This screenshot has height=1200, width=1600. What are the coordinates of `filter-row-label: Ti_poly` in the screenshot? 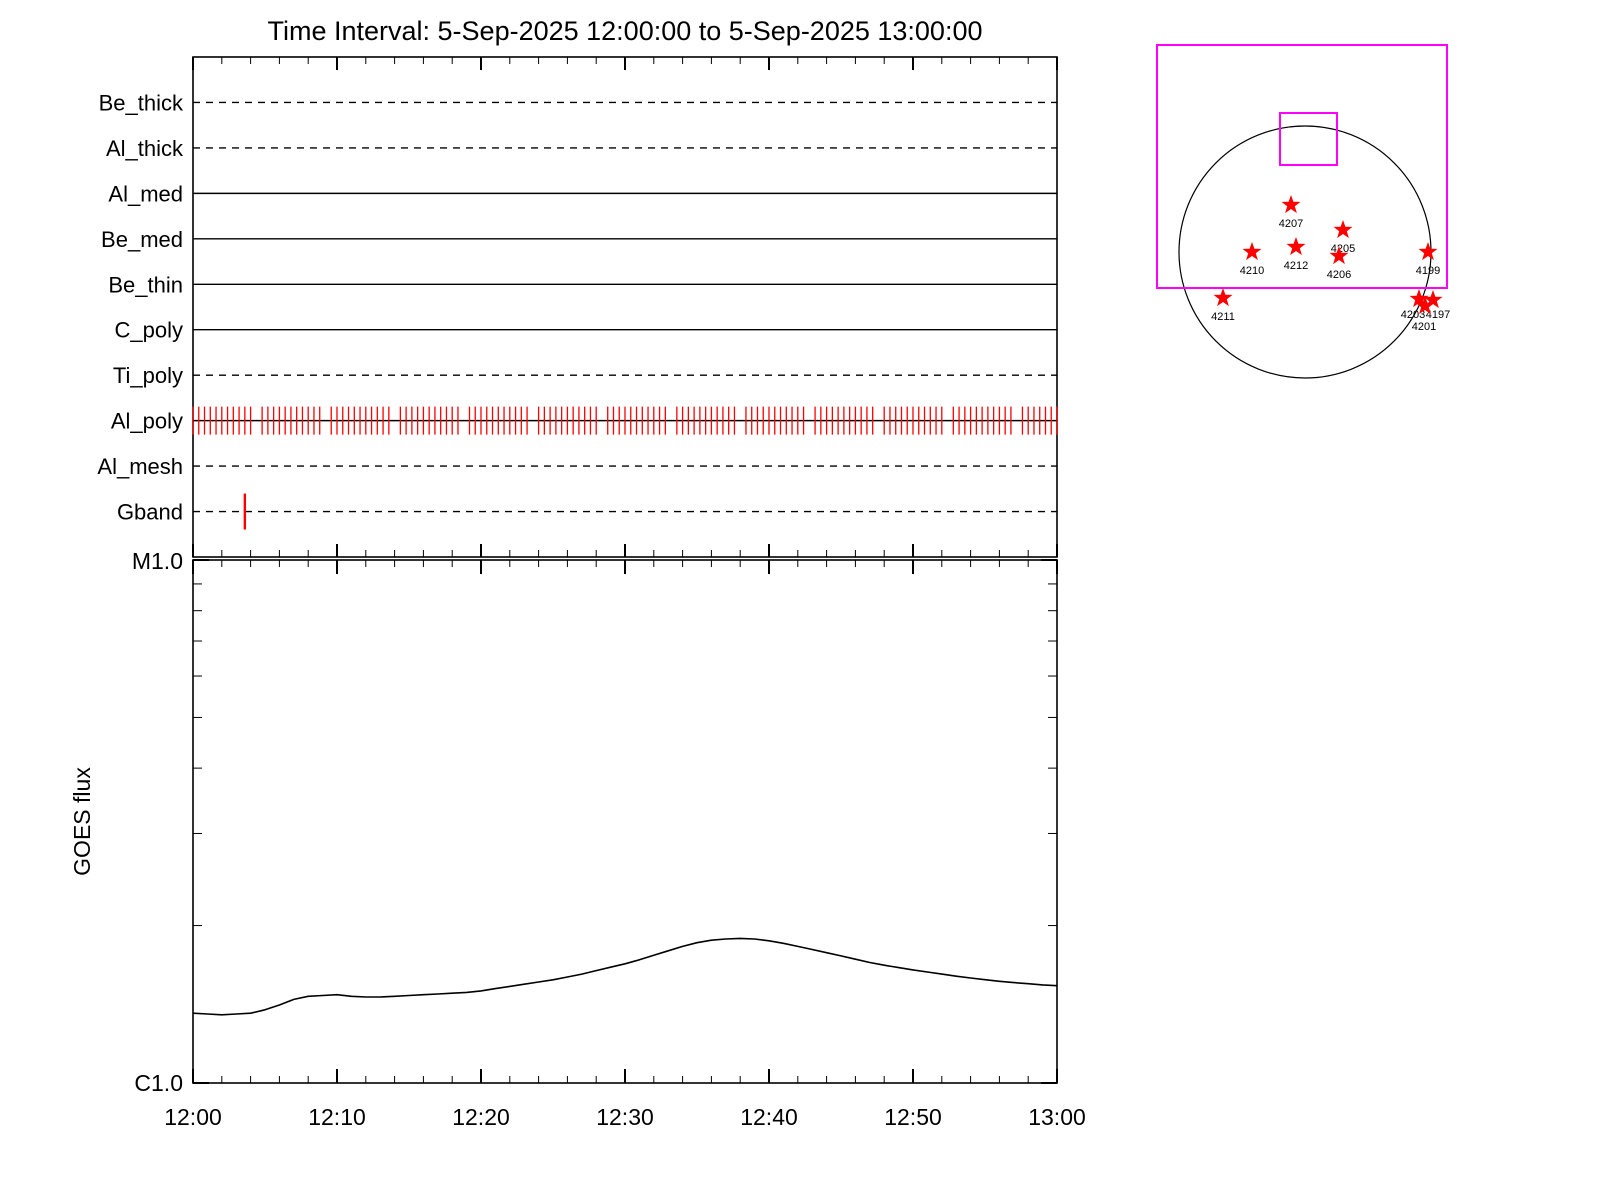 It's located at (148, 375).